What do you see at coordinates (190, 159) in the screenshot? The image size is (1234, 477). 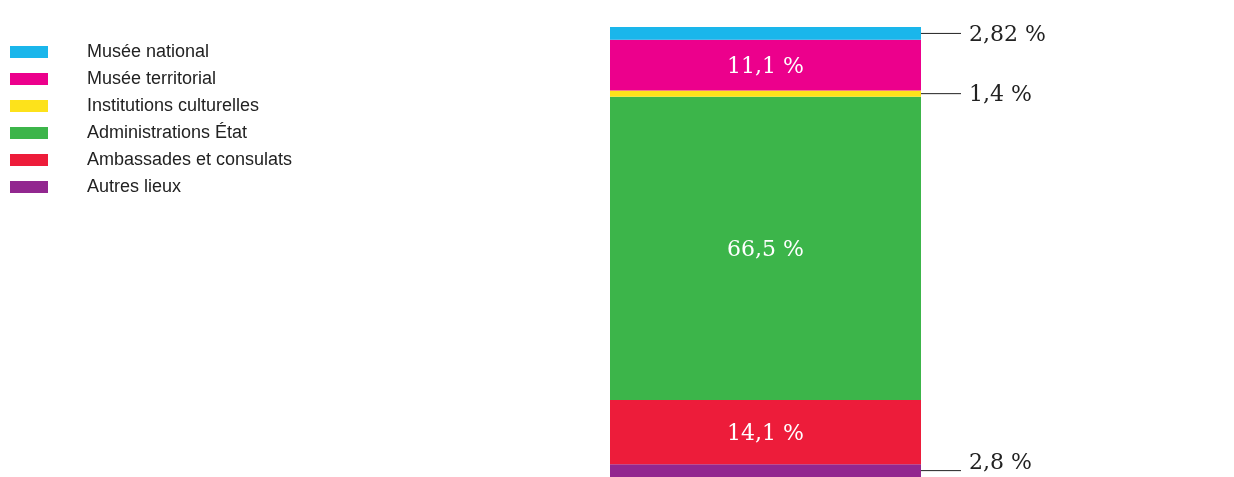 I see `legend-label: Ambassades et consulats` at bounding box center [190, 159].